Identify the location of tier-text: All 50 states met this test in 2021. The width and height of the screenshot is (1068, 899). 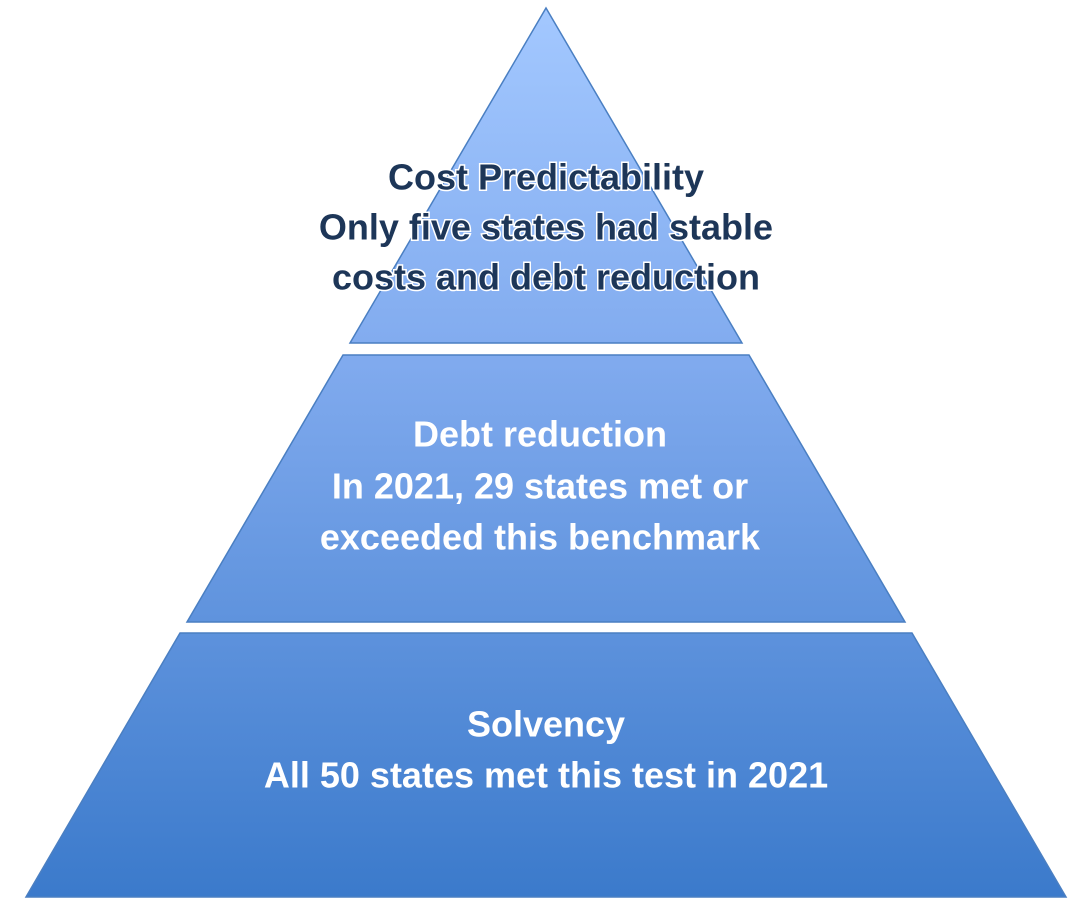
(546, 775).